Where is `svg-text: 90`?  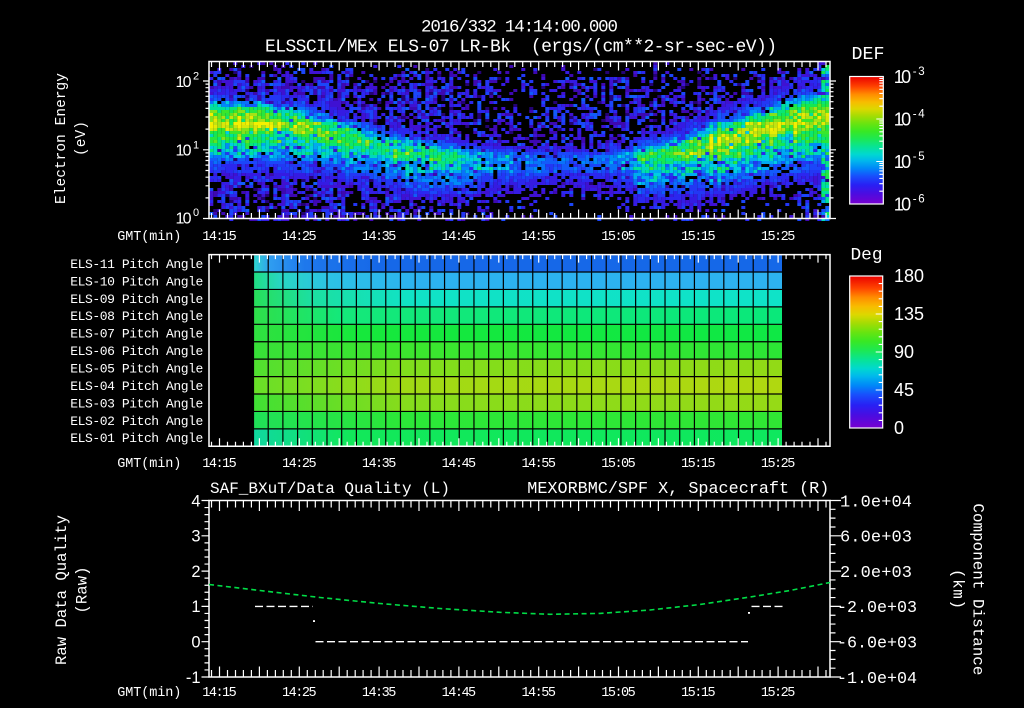
svg-text: 90 is located at coordinates (904, 352).